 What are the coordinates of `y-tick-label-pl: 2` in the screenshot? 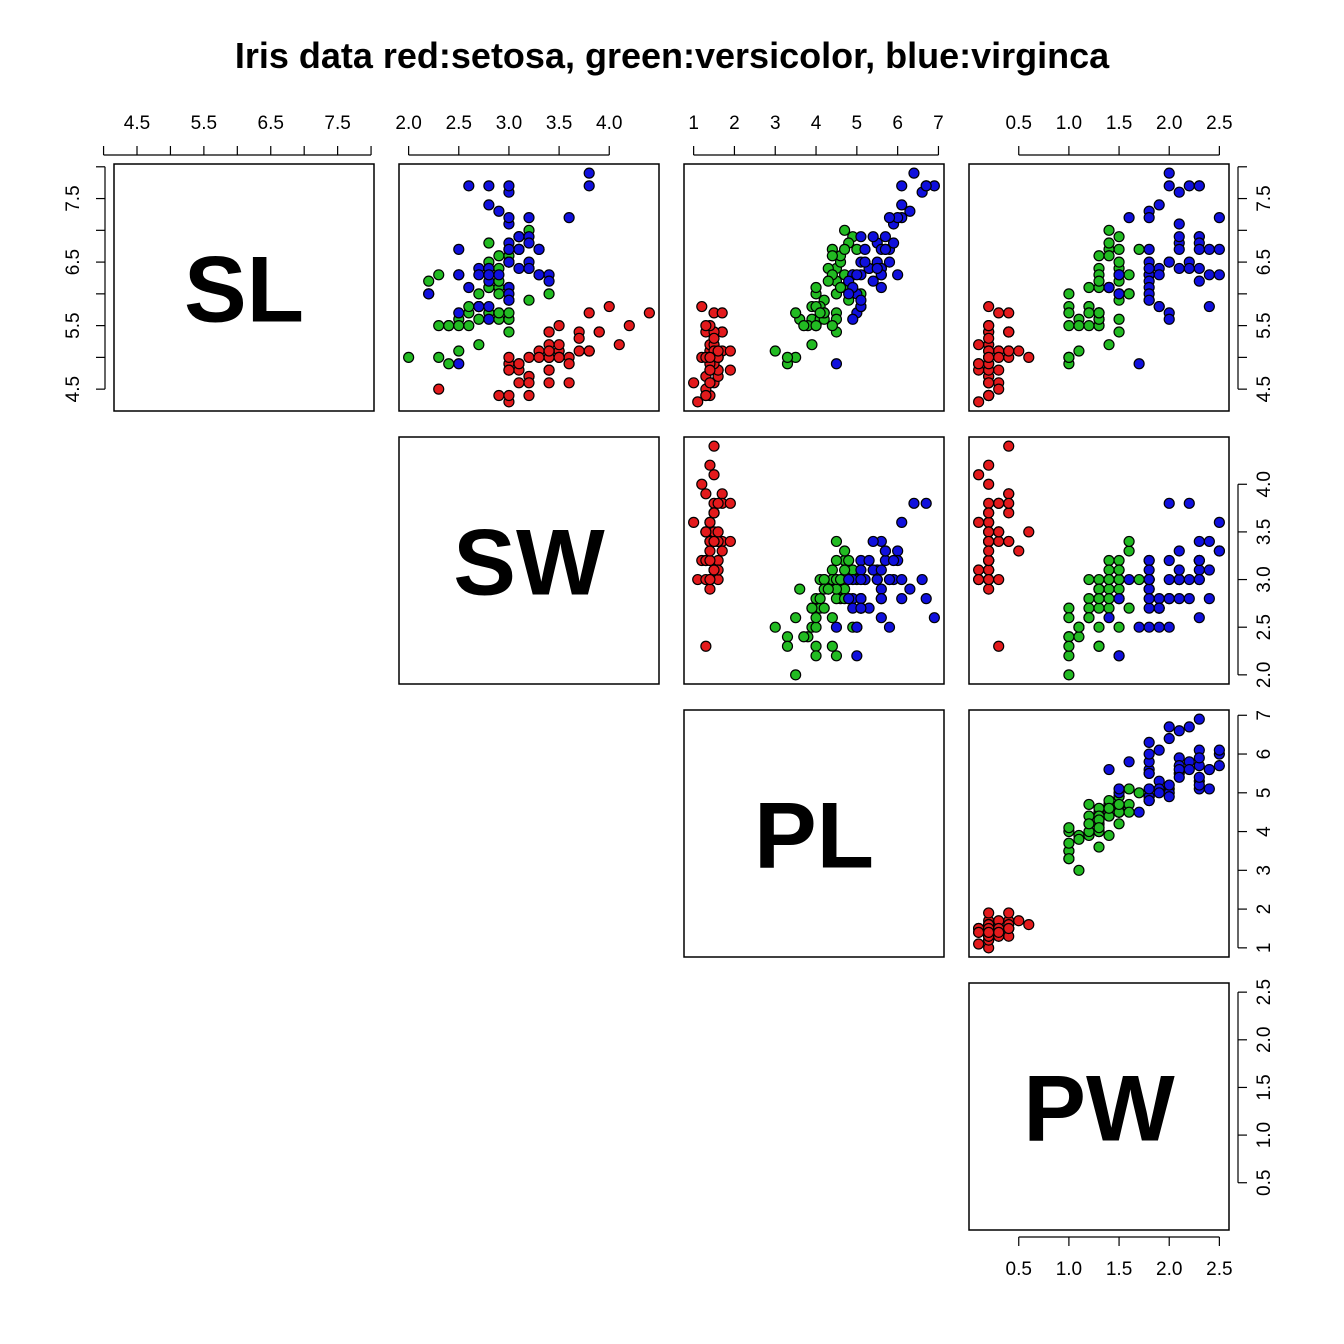 It's located at (1264, 909).